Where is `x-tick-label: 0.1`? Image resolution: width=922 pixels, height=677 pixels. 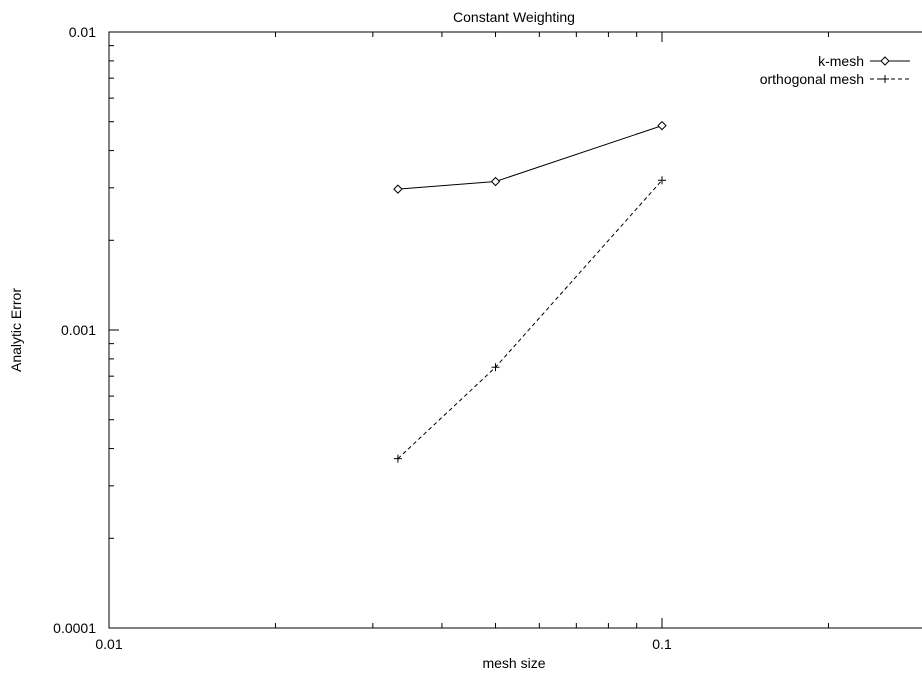 x-tick-label: 0.1 is located at coordinates (662, 644).